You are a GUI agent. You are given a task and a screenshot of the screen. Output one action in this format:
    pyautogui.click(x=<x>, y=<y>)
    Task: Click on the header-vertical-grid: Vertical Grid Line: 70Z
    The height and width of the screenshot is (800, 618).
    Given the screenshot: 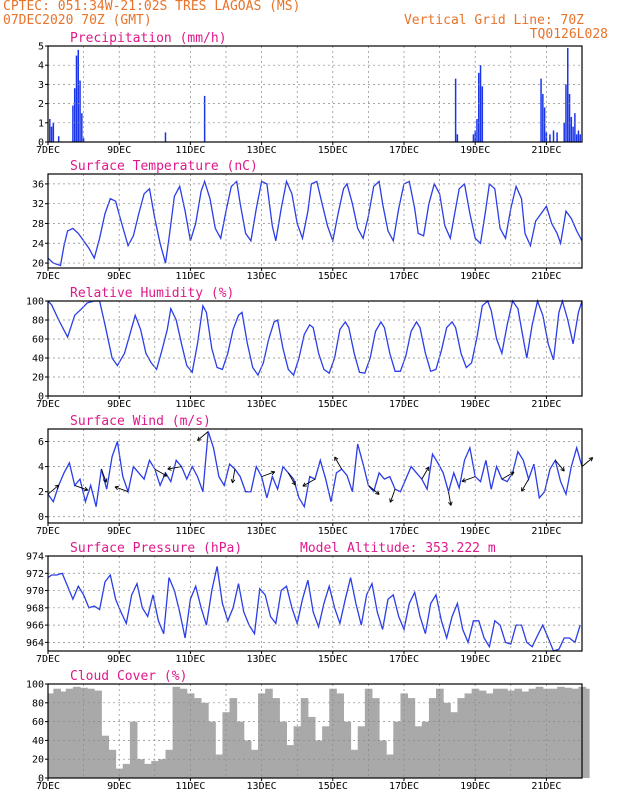 What is the action you would take?
    pyautogui.click(x=493, y=20)
    